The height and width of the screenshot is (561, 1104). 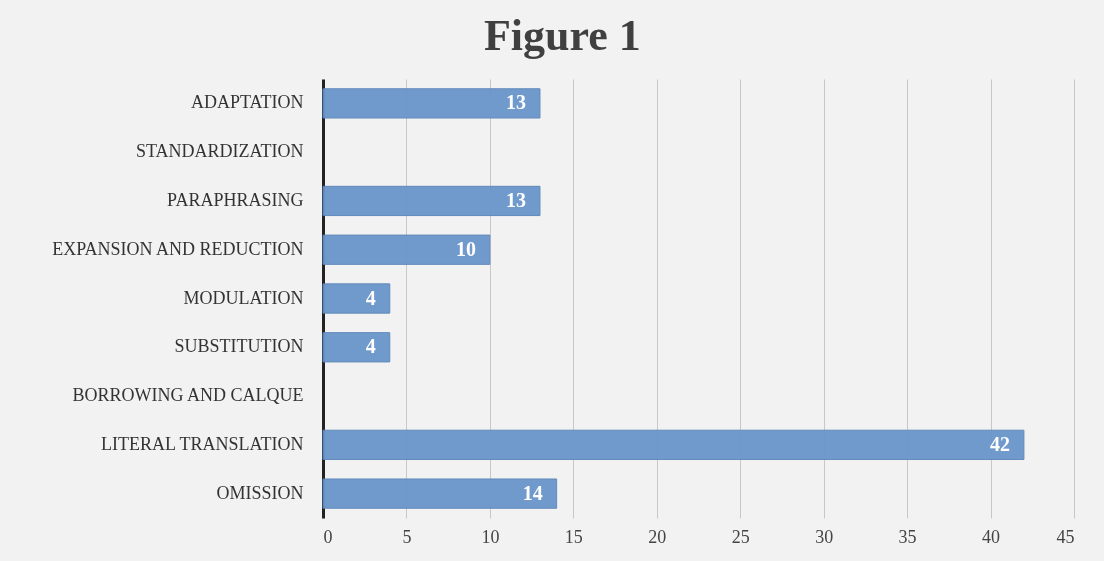 I want to click on x-tick-label: 0, so click(x=328, y=536).